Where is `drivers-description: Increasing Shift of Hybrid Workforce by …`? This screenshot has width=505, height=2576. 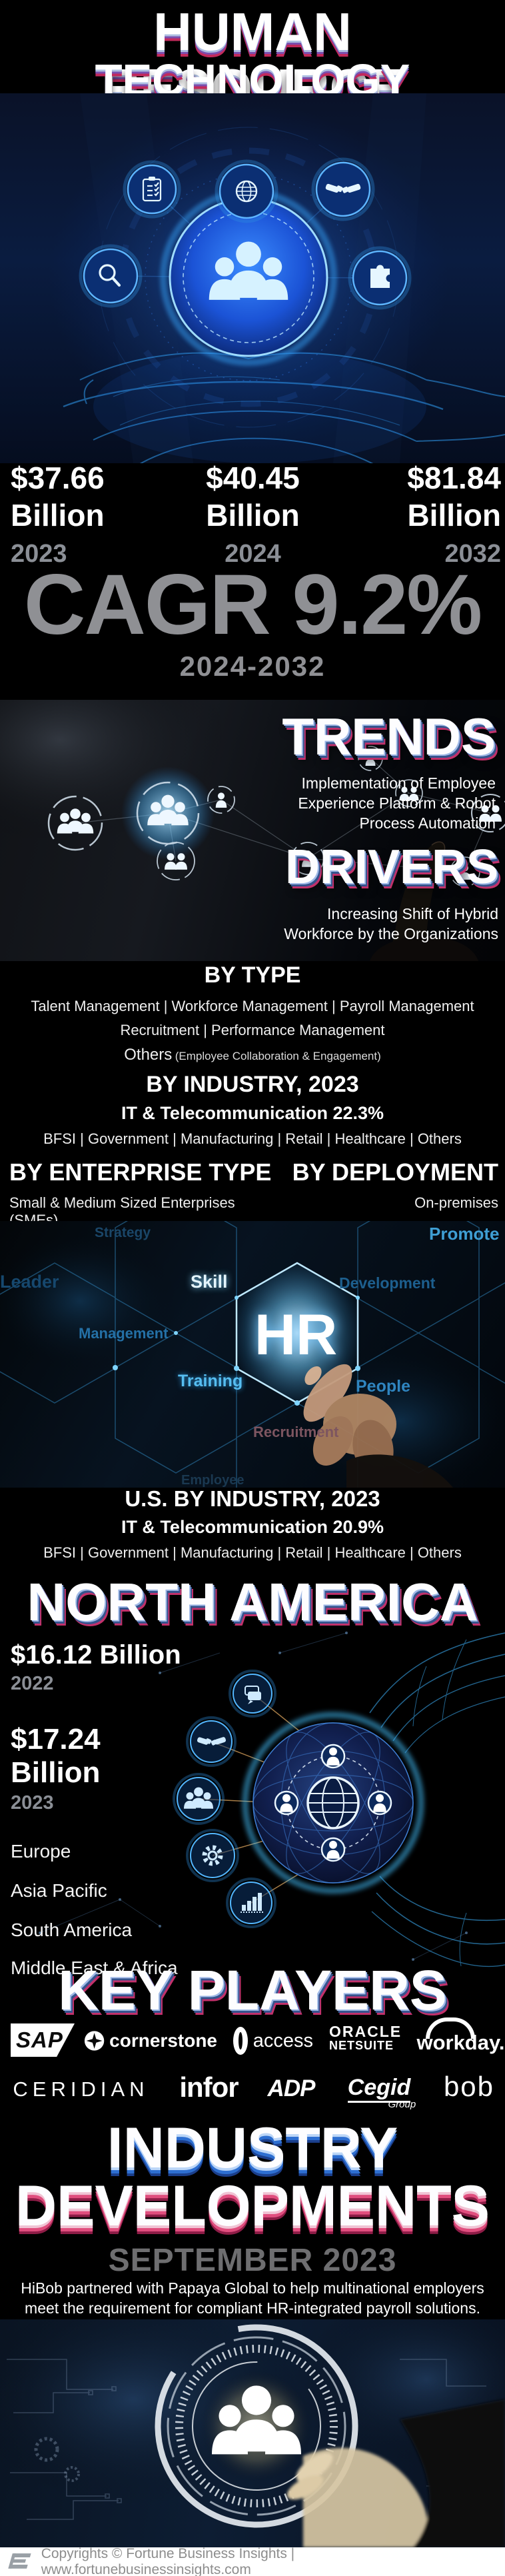 drivers-description: Increasing Shift of Hybrid Workforce by … is located at coordinates (391, 924).